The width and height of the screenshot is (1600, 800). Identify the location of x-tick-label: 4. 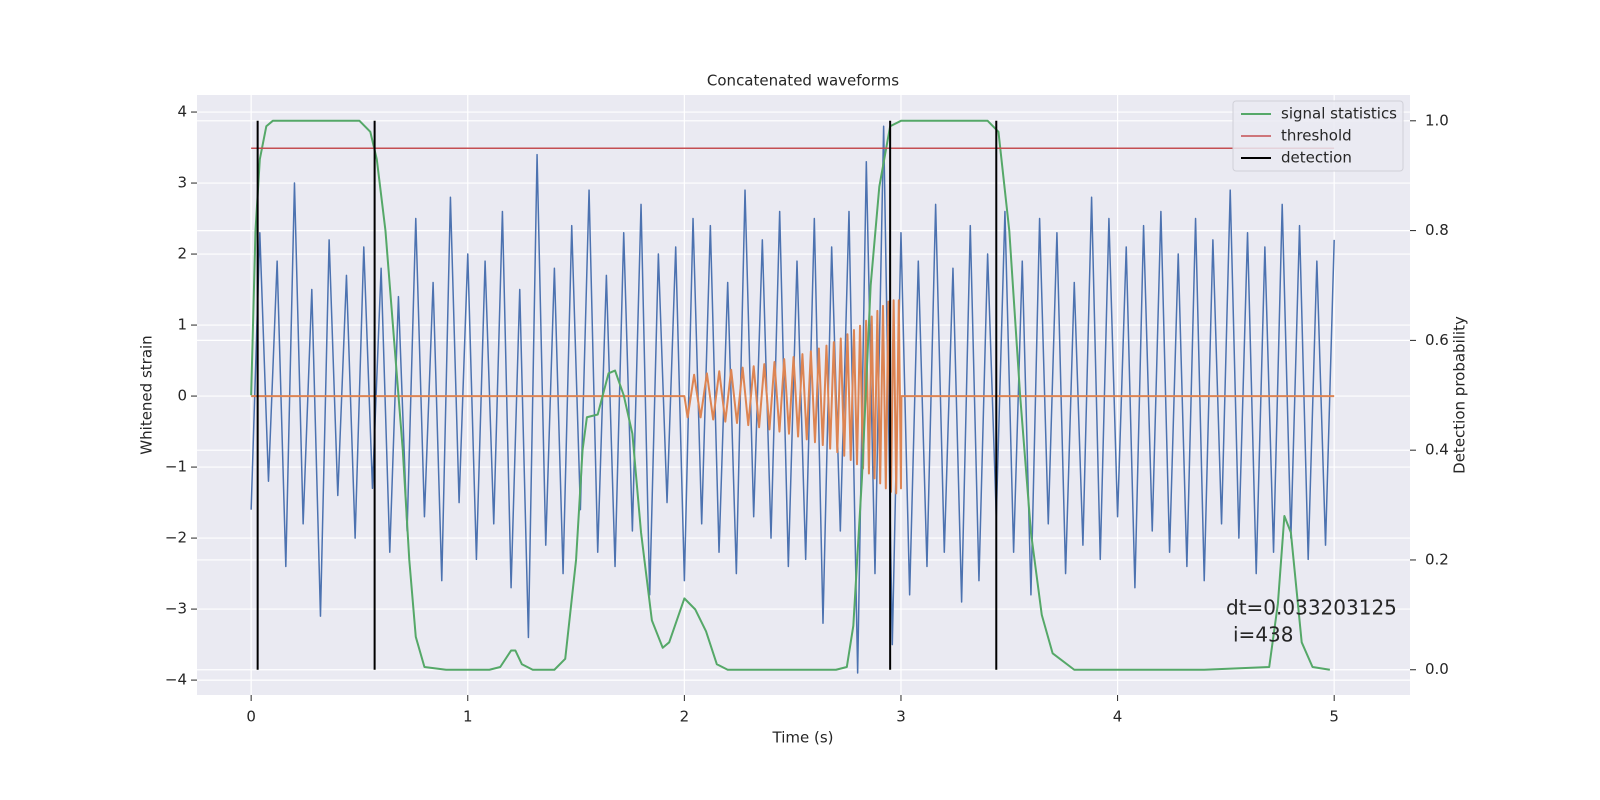
(1118, 717).